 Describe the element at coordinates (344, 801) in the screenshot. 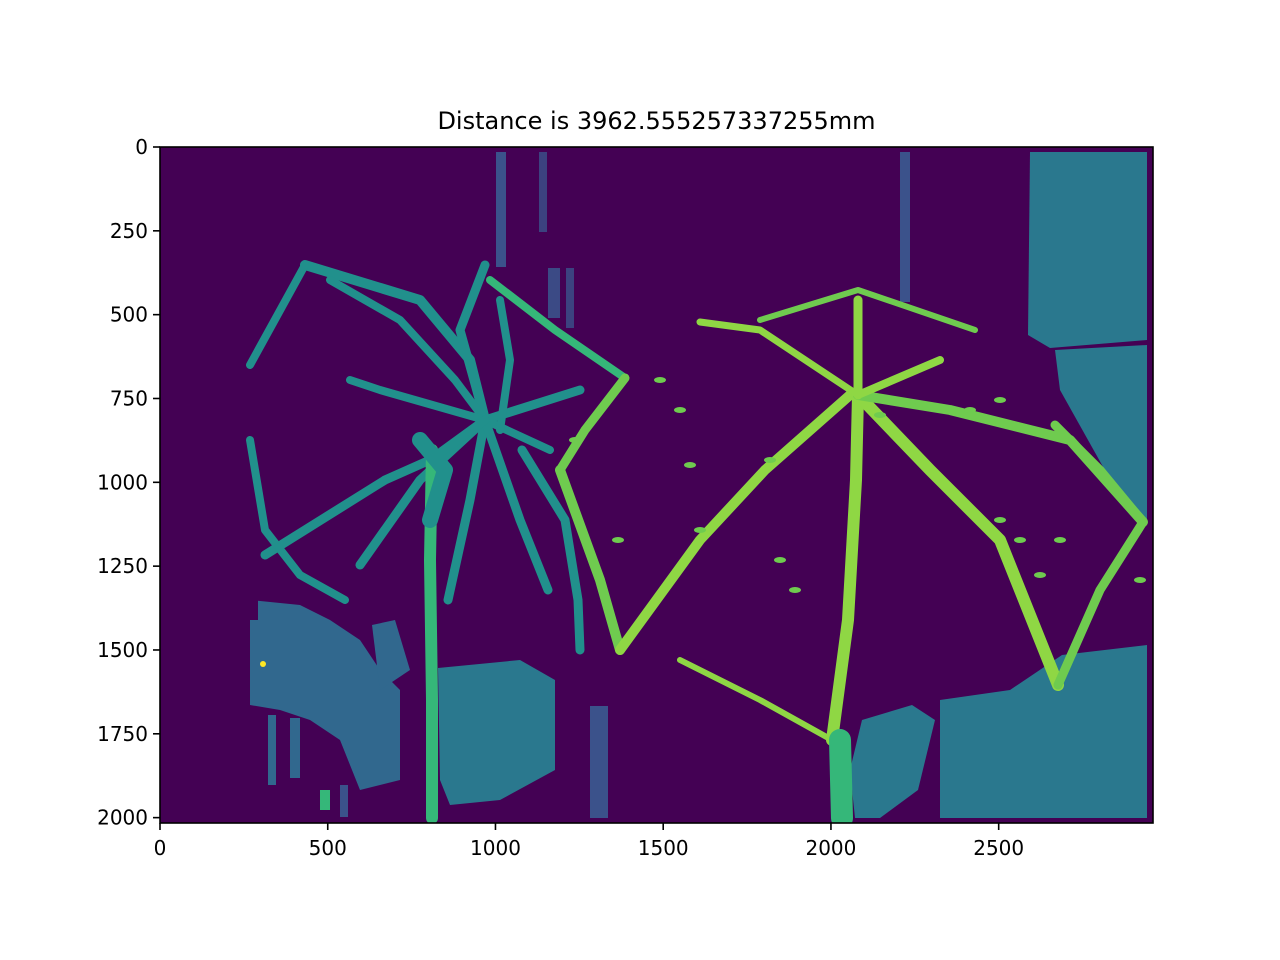

I see `bottom-post` at that location.